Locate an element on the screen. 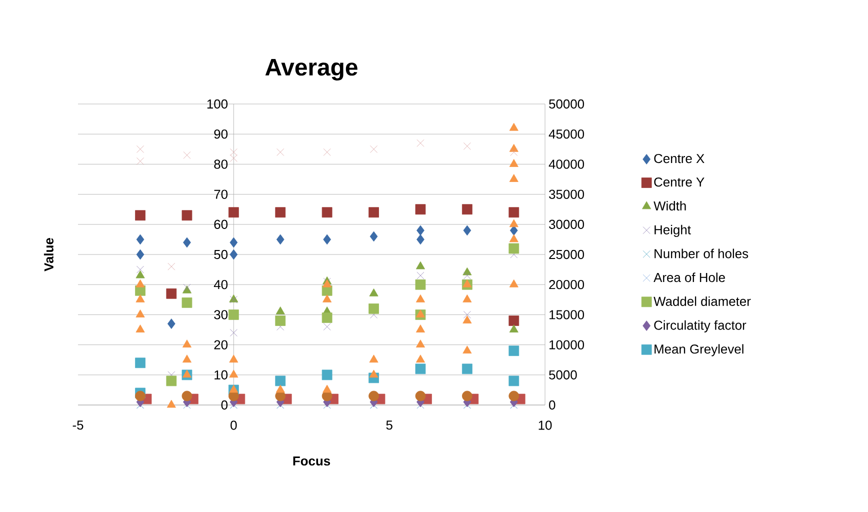 Image resolution: width=868 pixels, height=512 pixels. legend-label: Waddel diameter is located at coordinates (702, 301).